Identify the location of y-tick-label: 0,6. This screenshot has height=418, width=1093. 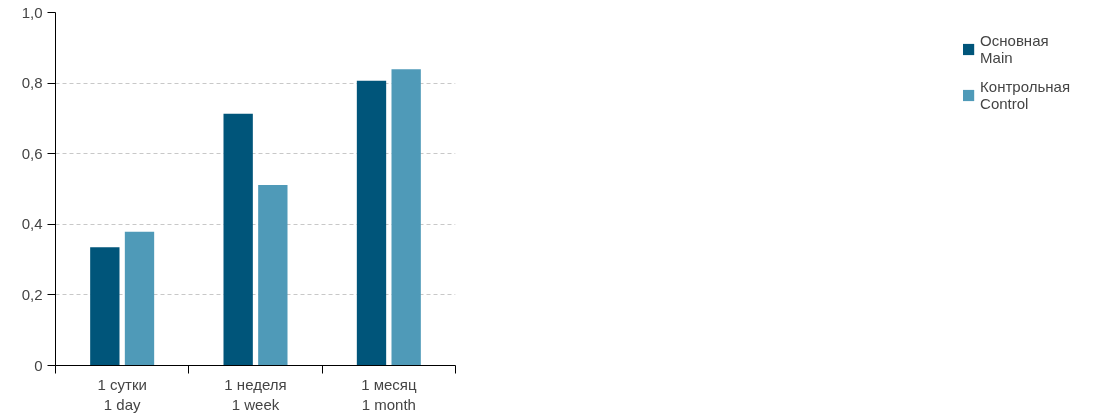
(32, 153).